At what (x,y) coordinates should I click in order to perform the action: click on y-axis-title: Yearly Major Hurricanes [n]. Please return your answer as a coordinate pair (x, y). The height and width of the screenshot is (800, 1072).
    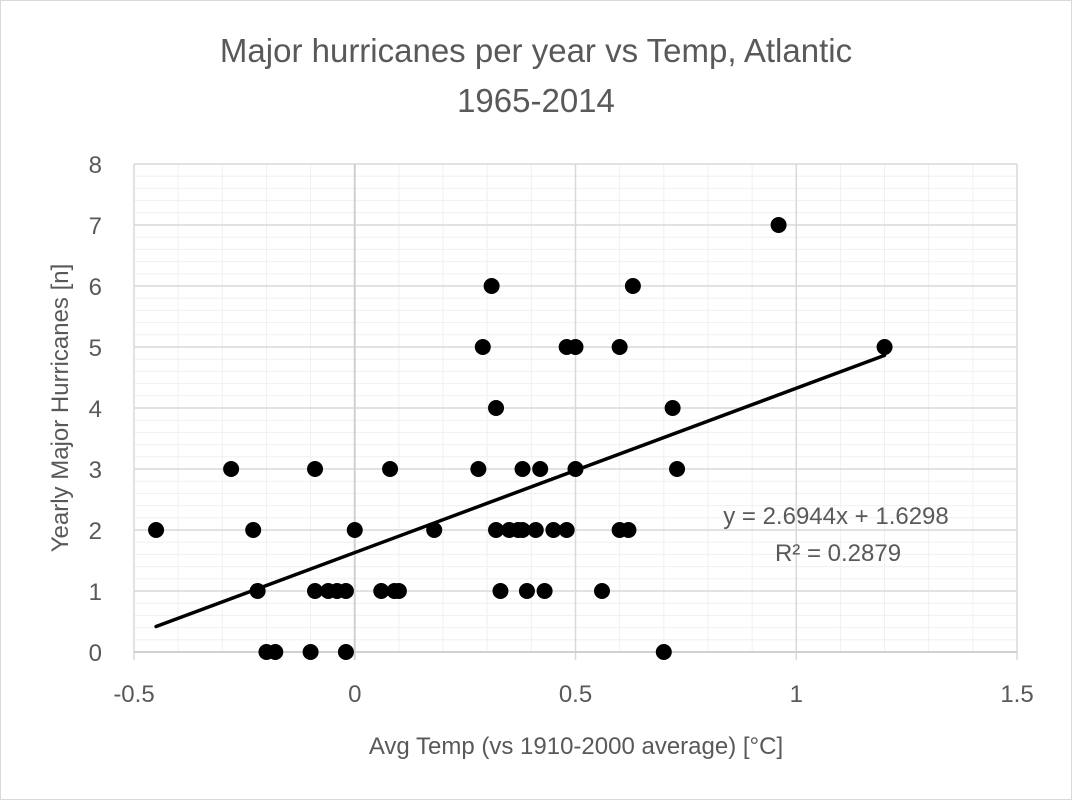
    Looking at the image, I should click on (60, 408).